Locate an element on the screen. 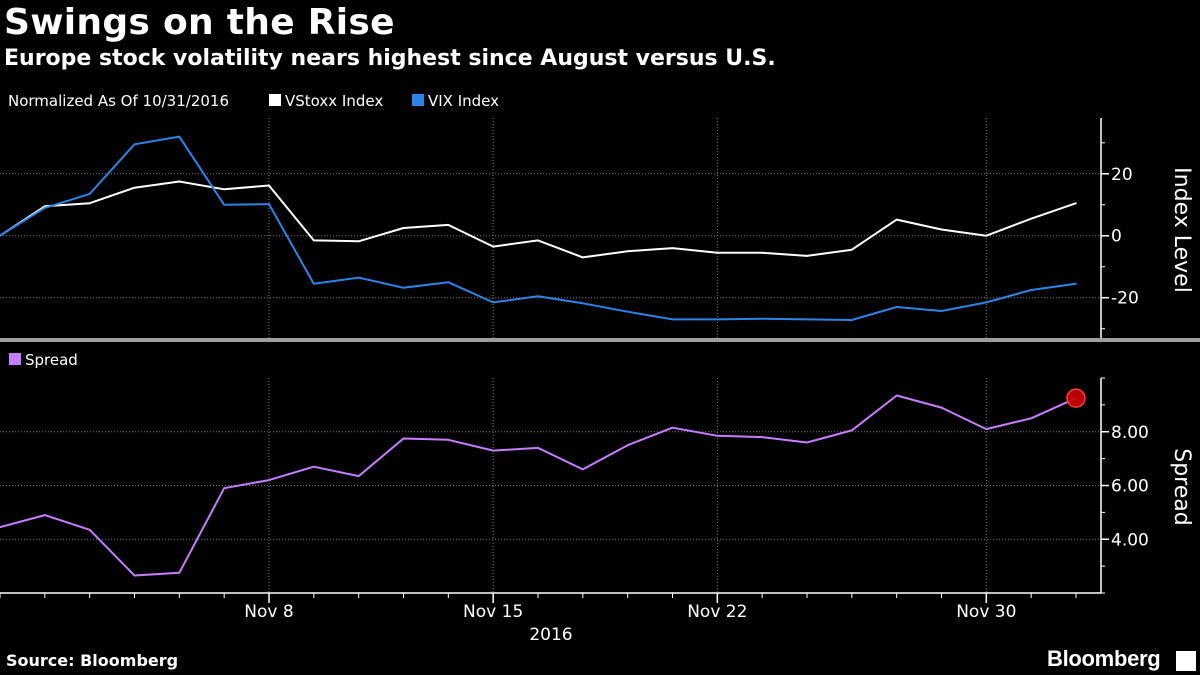  x-tick-label: Nov 22 is located at coordinates (717, 612).